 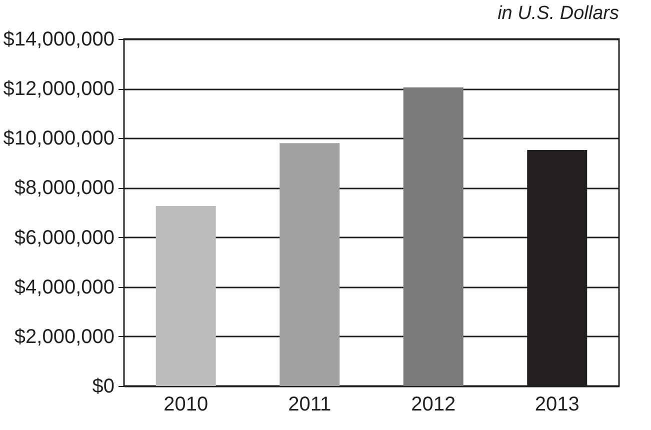 I want to click on x-tick-label: 2010, so click(x=186, y=405).